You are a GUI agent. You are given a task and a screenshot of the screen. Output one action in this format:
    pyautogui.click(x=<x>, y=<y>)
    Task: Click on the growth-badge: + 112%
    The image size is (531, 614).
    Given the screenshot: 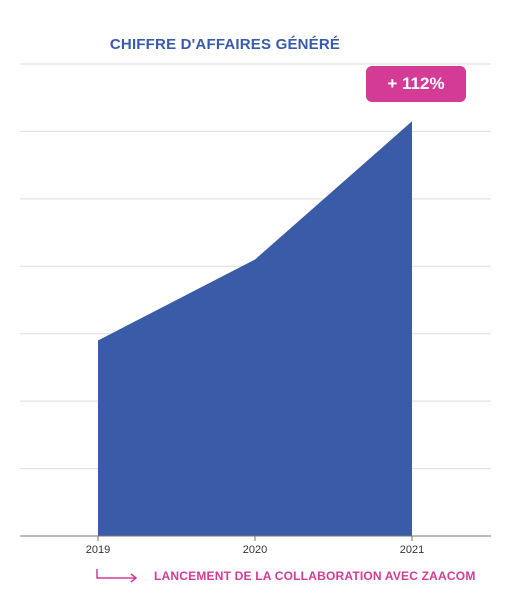 What is the action you would take?
    pyautogui.click(x=416, y=84)
    